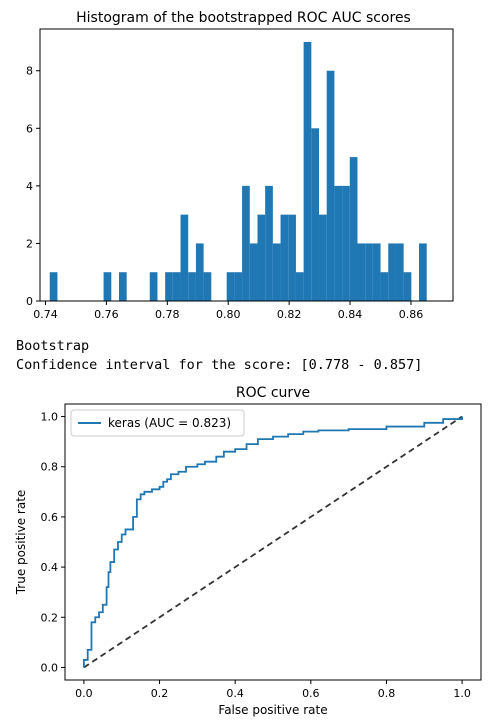 The height and width of the screenshot is (720, 493). Describe the element at coordinates (272, 710) in the screenshot. I see `roc-x-axis-label: False positive rate` at that location.